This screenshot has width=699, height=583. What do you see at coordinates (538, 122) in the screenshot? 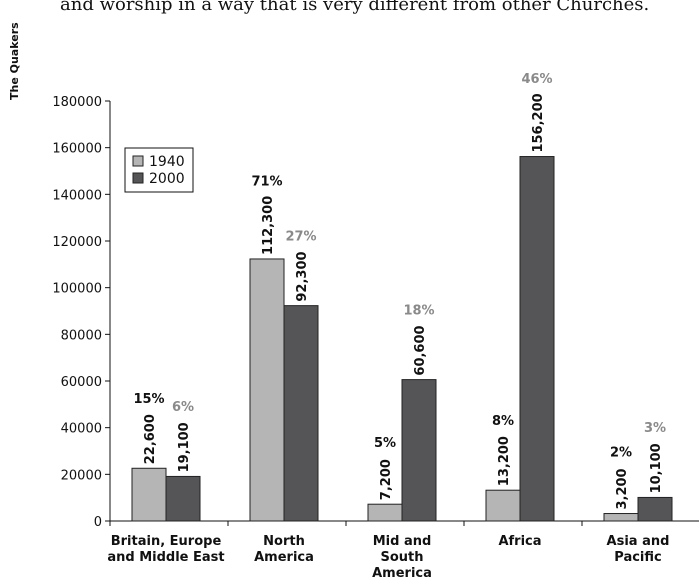
I see `data-label: 156,200` at bounding box center [538, 122].